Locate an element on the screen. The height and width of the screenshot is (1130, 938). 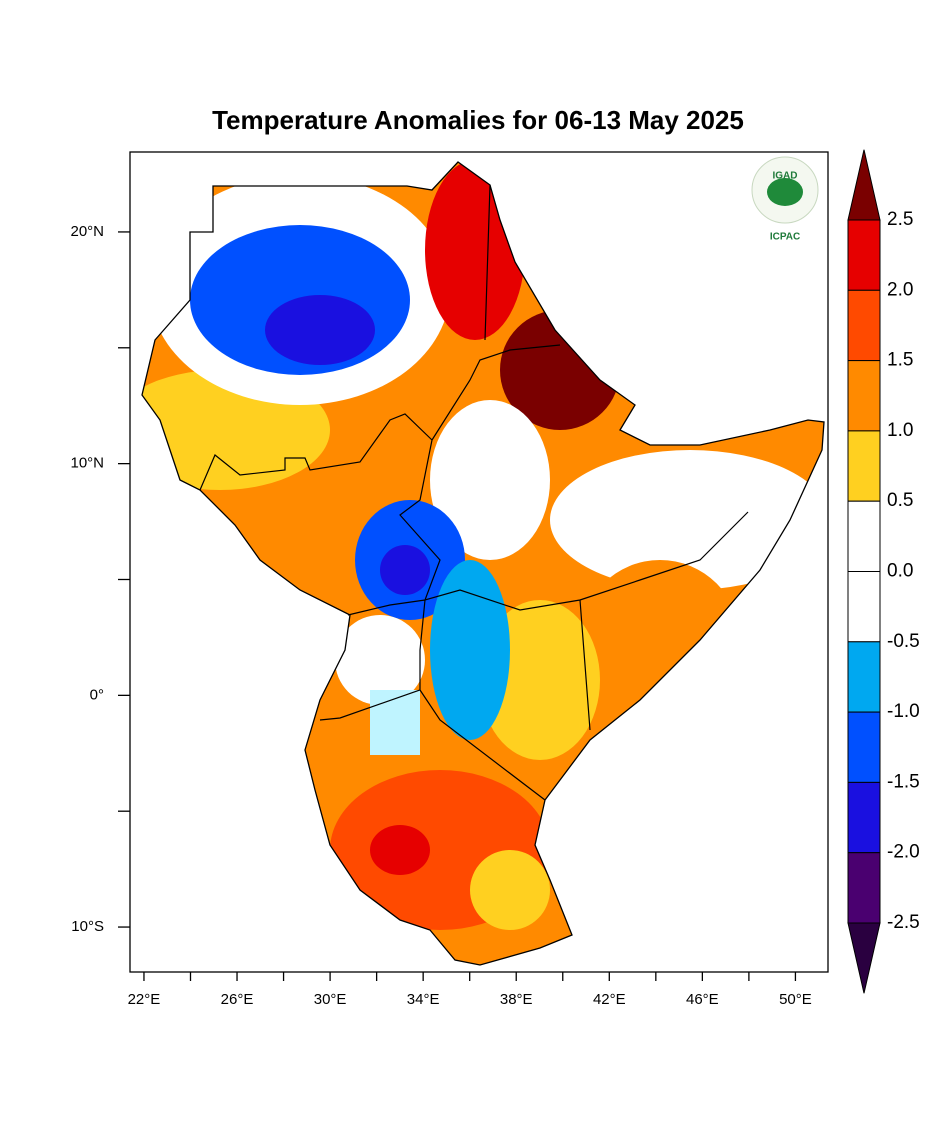
colorbar-label: 1.0 is located at coordinates (900, 430).